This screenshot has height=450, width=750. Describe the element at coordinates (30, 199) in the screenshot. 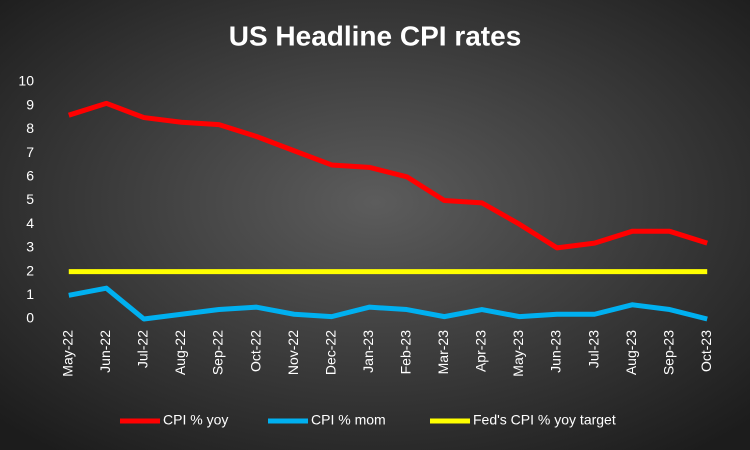

I see `y-tick-label: 5` at that location.